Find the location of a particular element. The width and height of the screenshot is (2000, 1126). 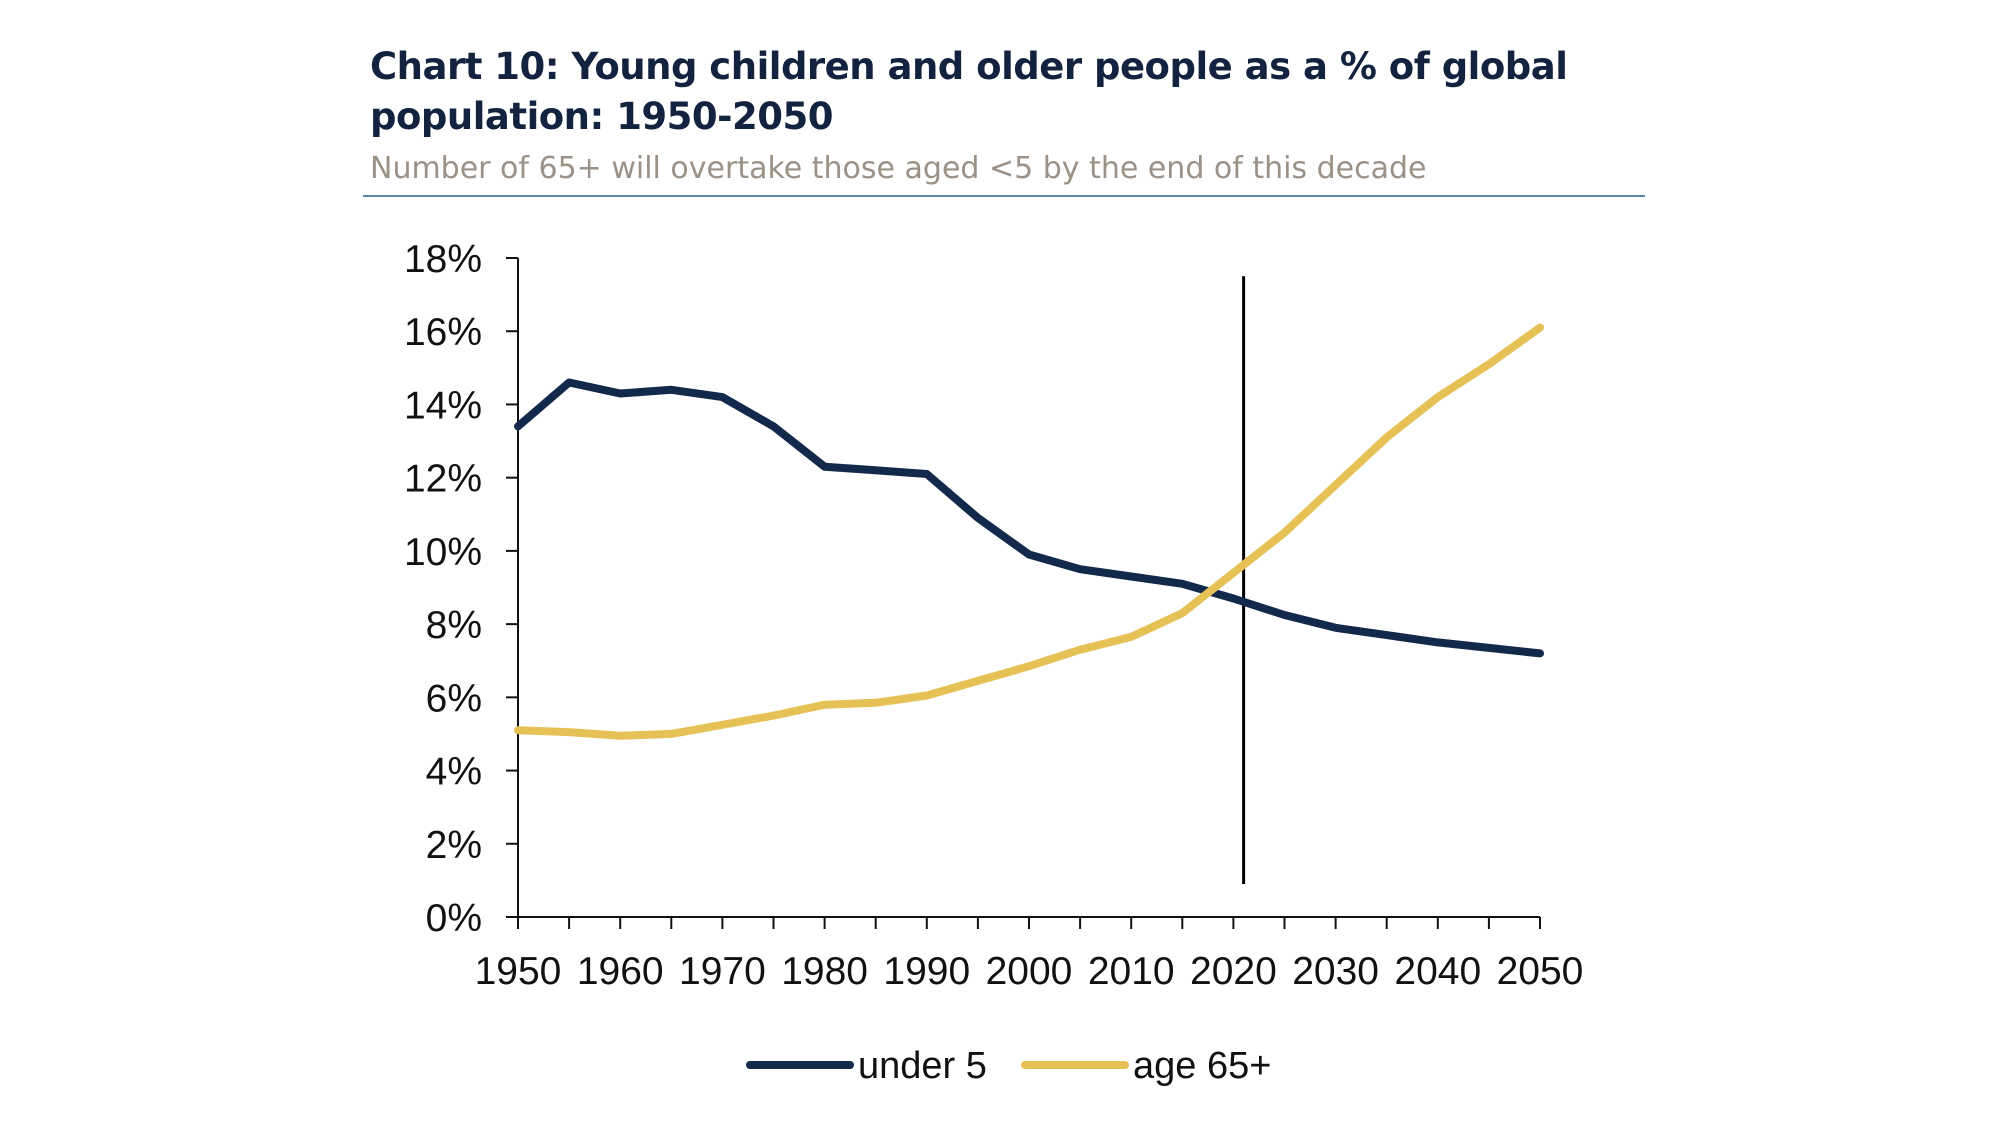

y-axis-ticks: 0% 2% 4% 6% 8% 10% 12% 14% 16% 18% is located at coordinates (461, 589).